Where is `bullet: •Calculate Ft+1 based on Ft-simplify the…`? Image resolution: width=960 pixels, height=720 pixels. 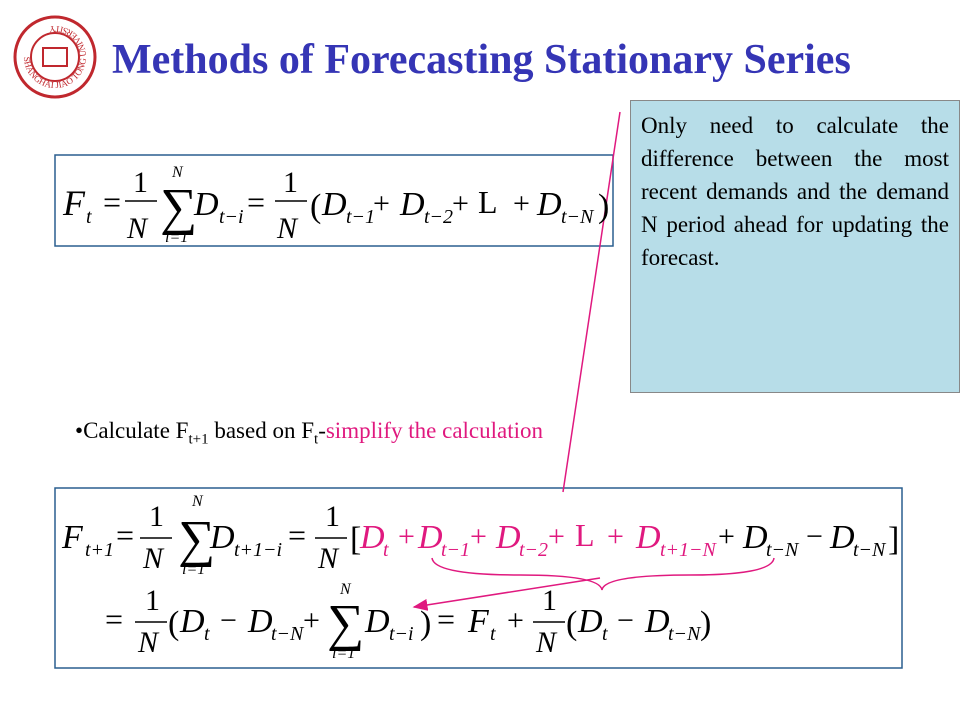 bullet: •Calculate Ft+1 based on Ft-simplify the… is located at coordinates (309, 433).